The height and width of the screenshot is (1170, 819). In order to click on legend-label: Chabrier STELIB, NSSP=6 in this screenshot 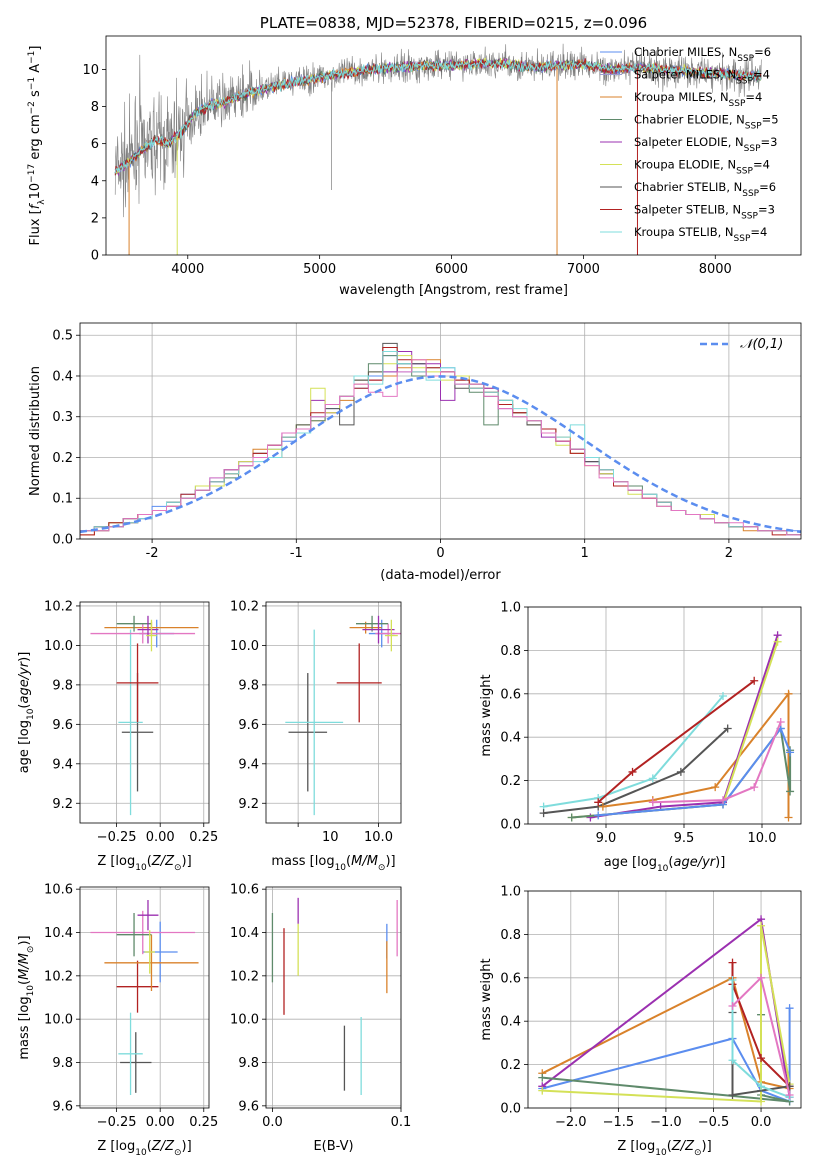, I will do `click(705, 189)`.